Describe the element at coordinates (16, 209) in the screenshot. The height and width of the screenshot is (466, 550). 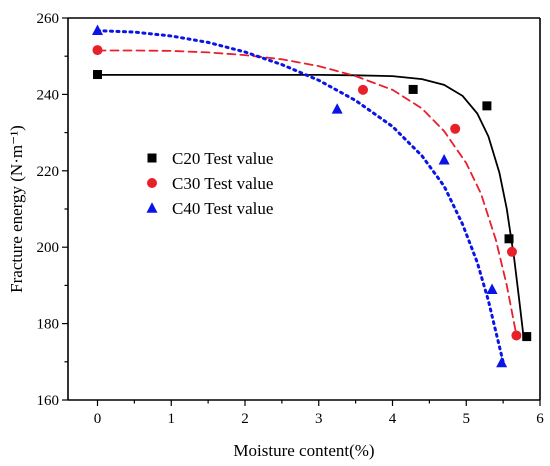
I see `y-axis-title: Fracture energy (N·m⁻¹)` at that location.